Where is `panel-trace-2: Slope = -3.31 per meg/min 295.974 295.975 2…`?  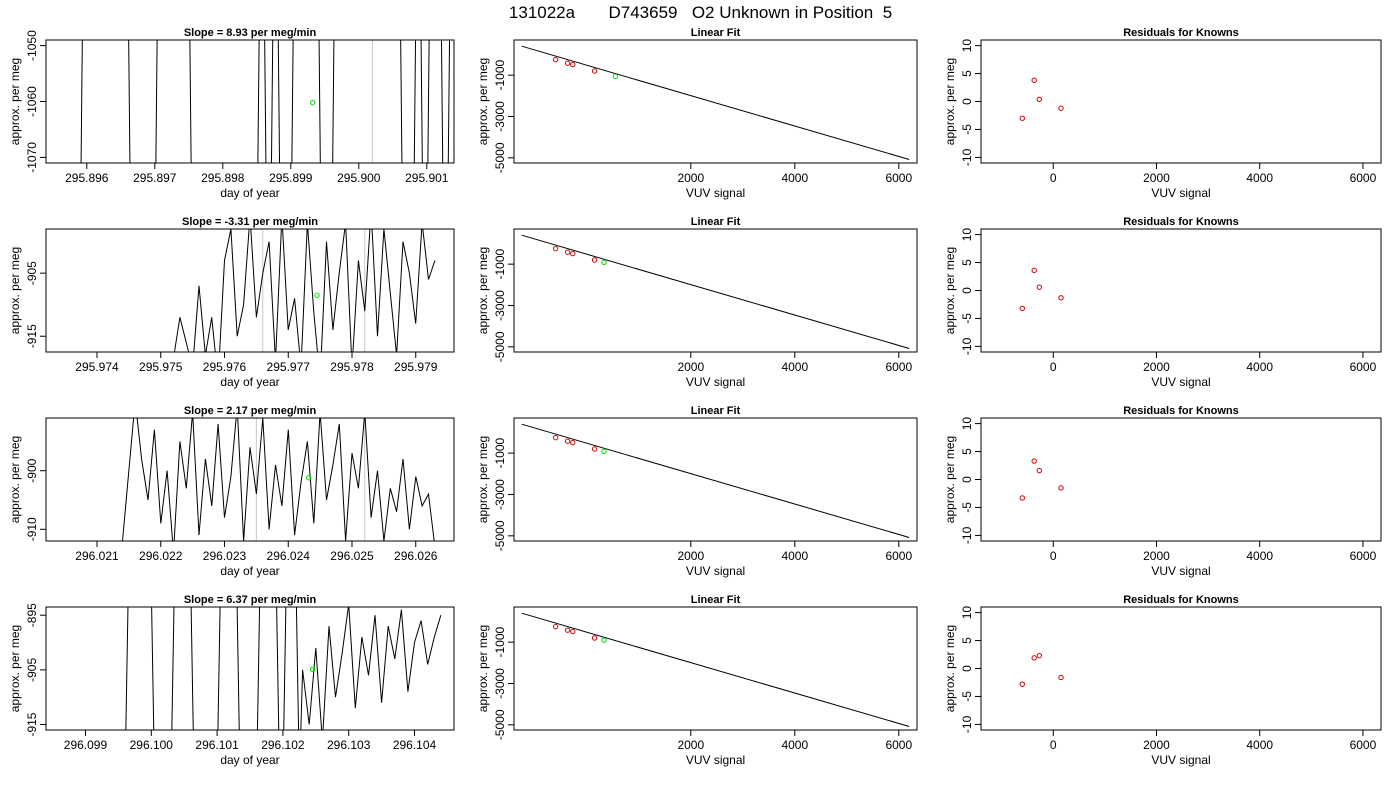 panel-trace-2: Slope = -3.31 per meg/min 295.974 295.975 2… is located at coordinates (231, 302).